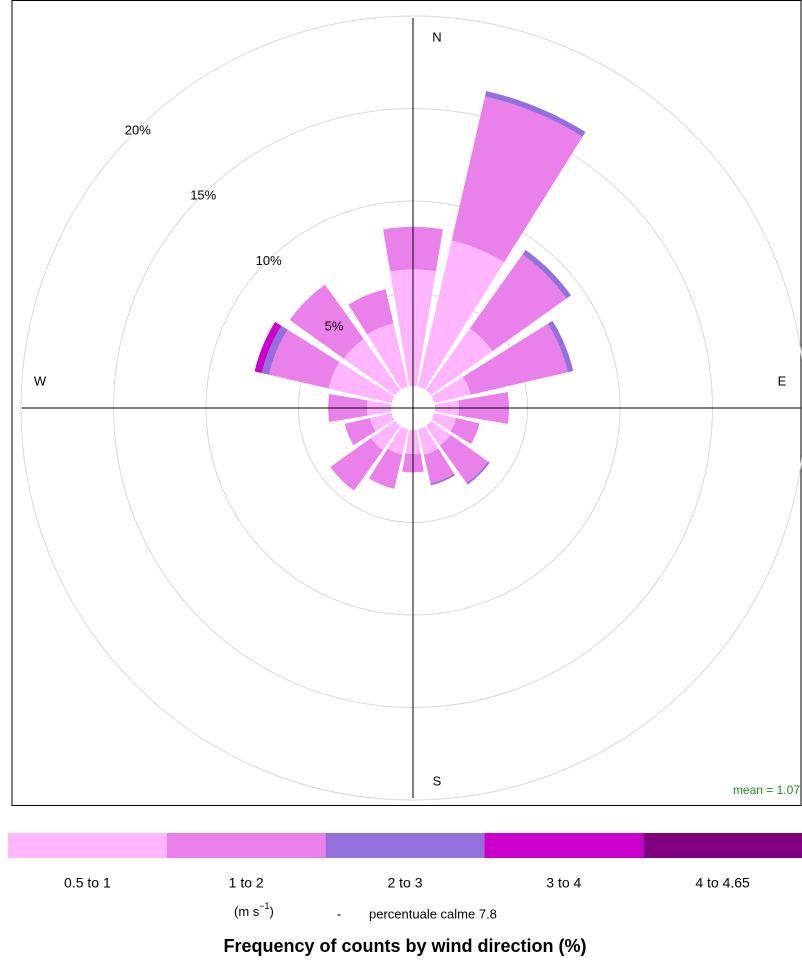  I want to click on compass-label: W, so click(40, 380).